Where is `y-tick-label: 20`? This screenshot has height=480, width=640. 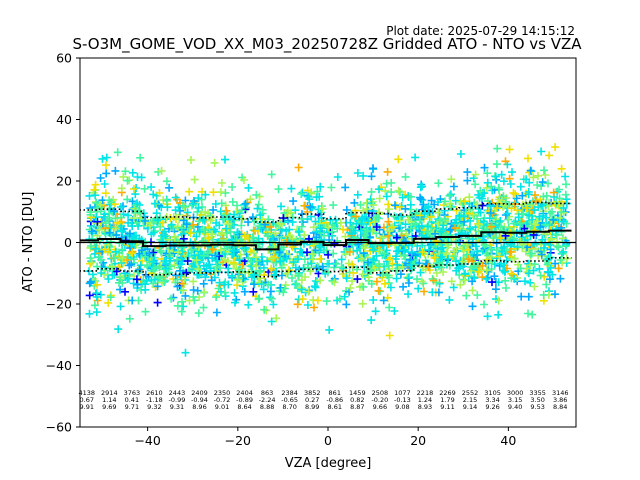
y-tick-label: 20 is located at coordinates (64, 181).